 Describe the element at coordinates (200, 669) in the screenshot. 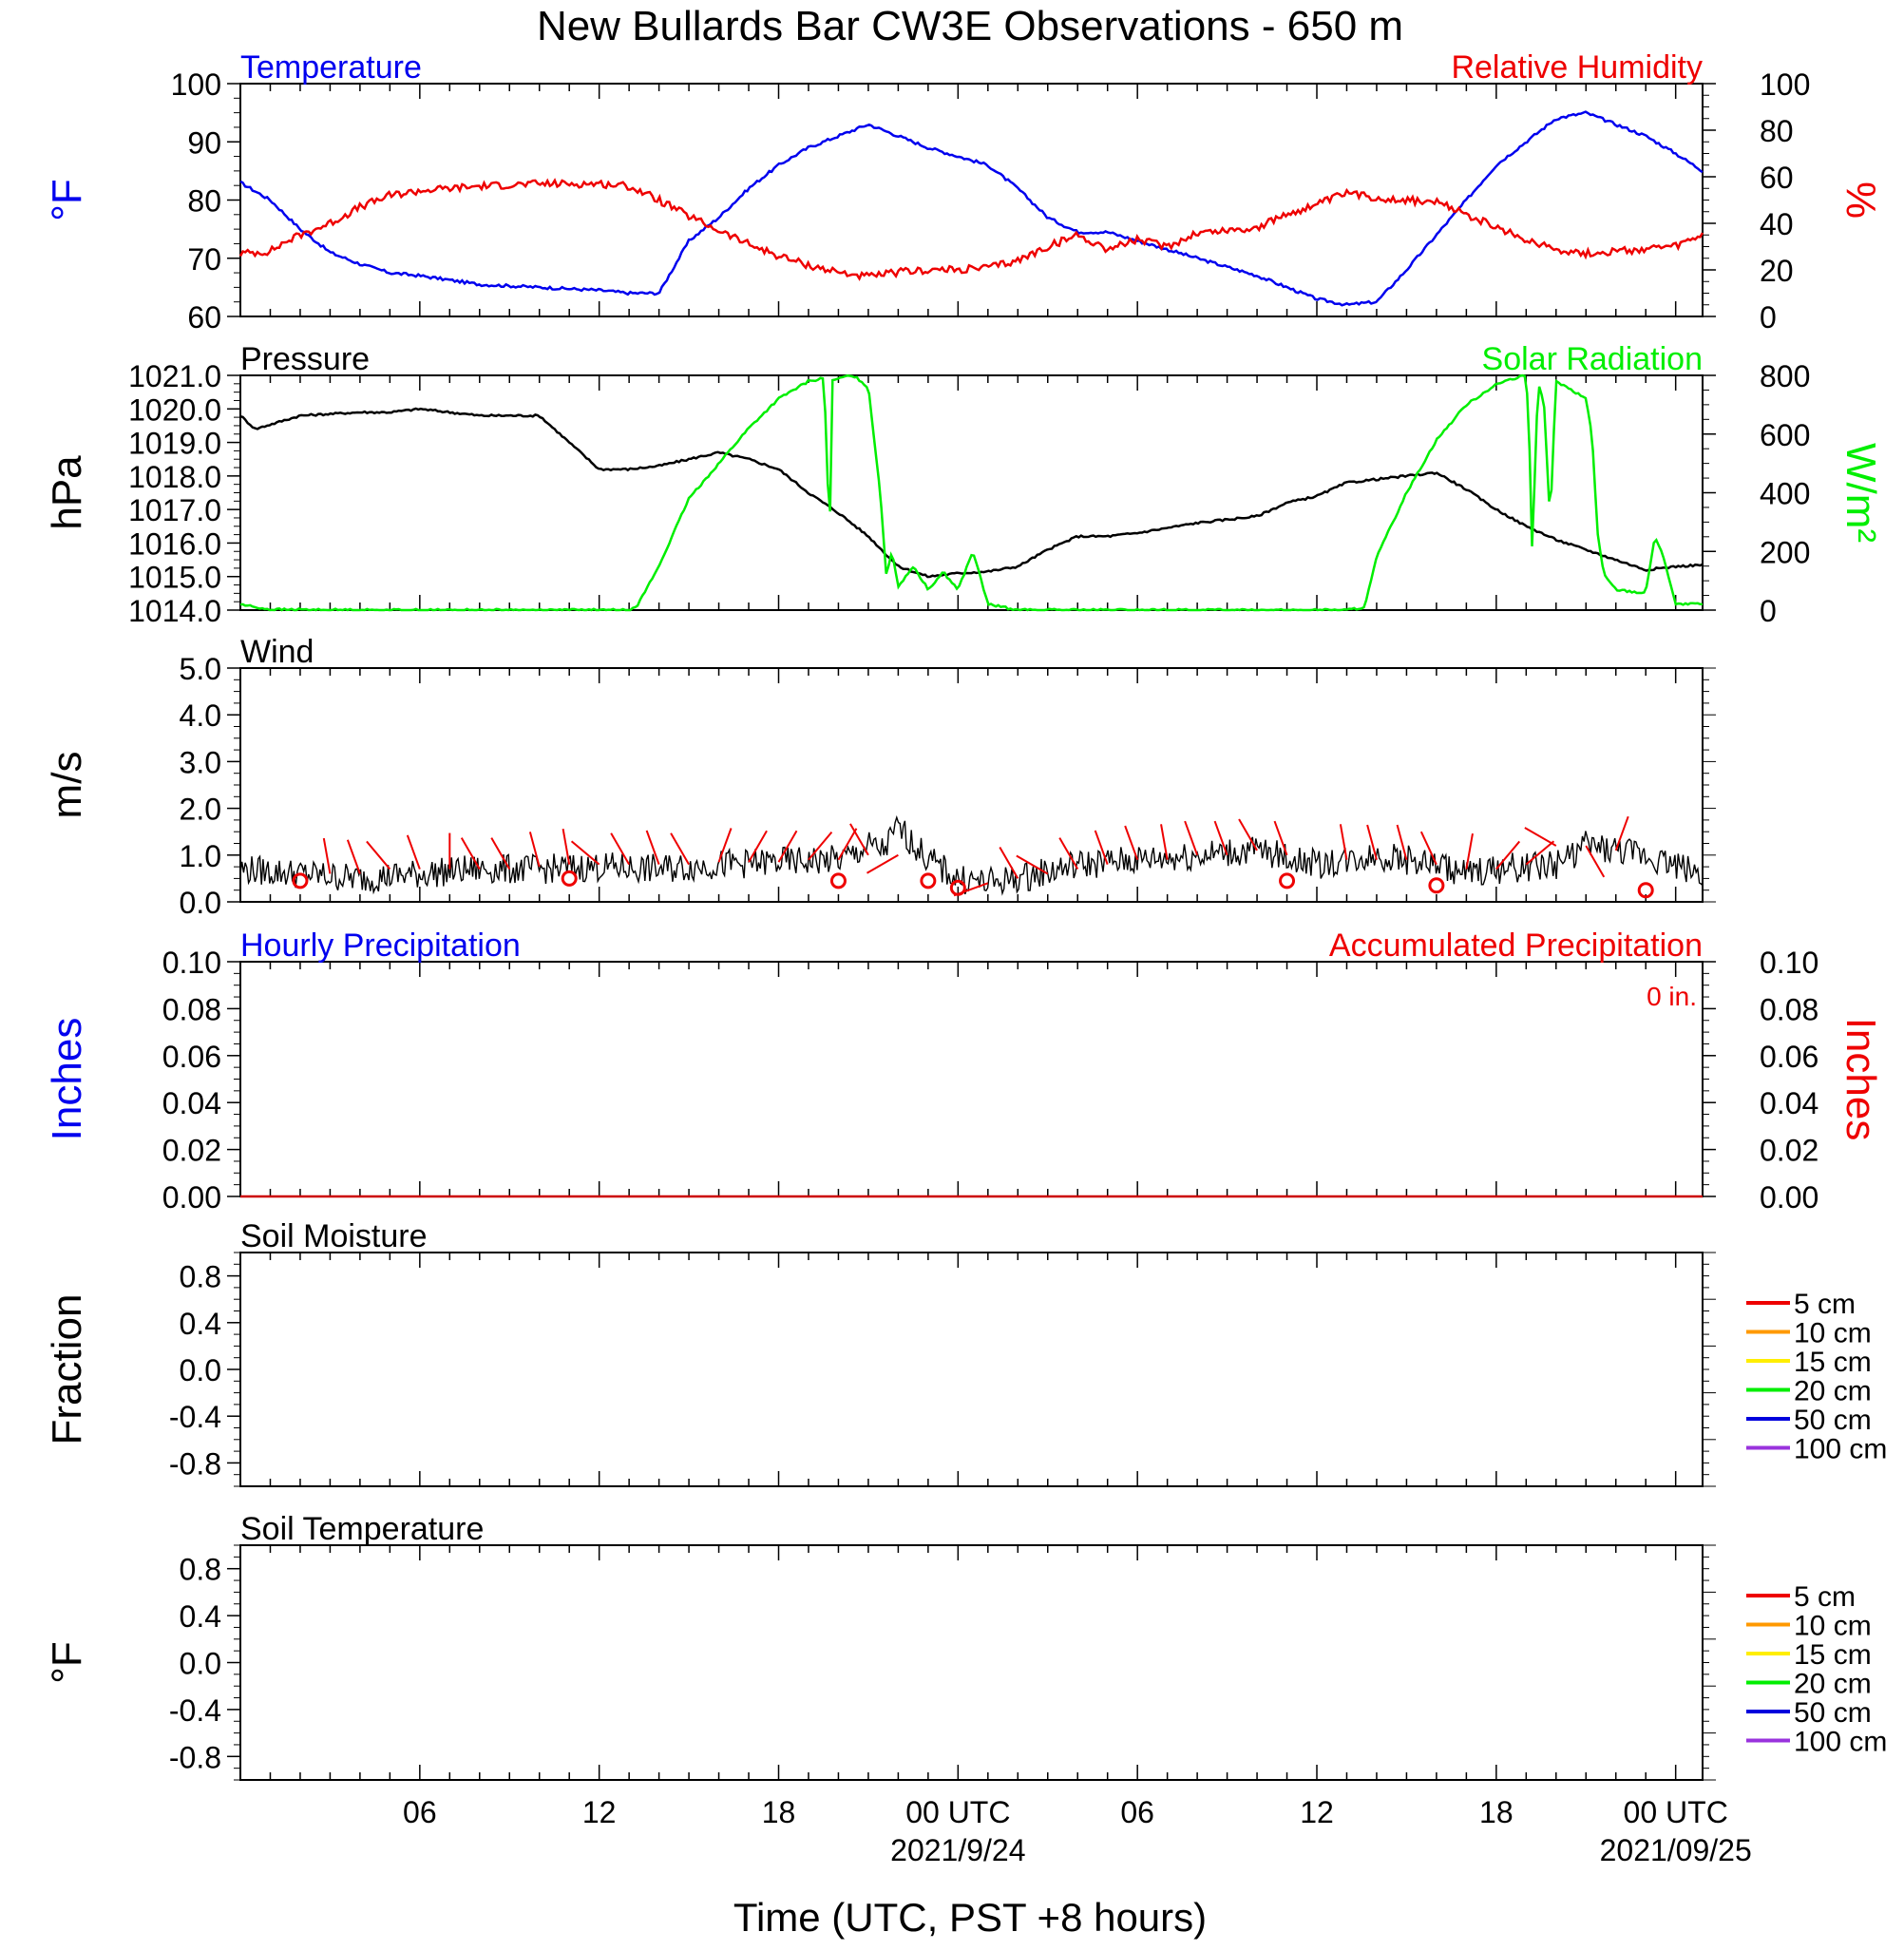

I see `y-tick-label: 5.0` at that location.